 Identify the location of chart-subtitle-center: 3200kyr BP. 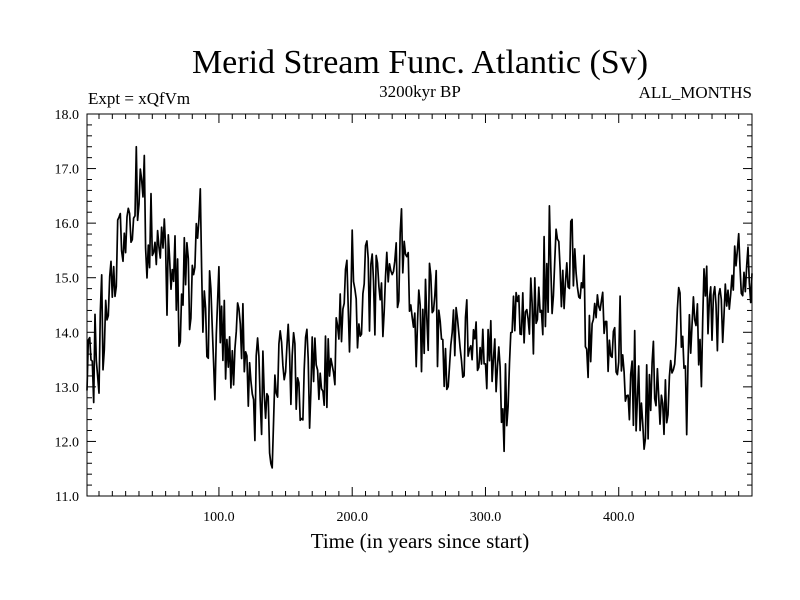
(420, 91).